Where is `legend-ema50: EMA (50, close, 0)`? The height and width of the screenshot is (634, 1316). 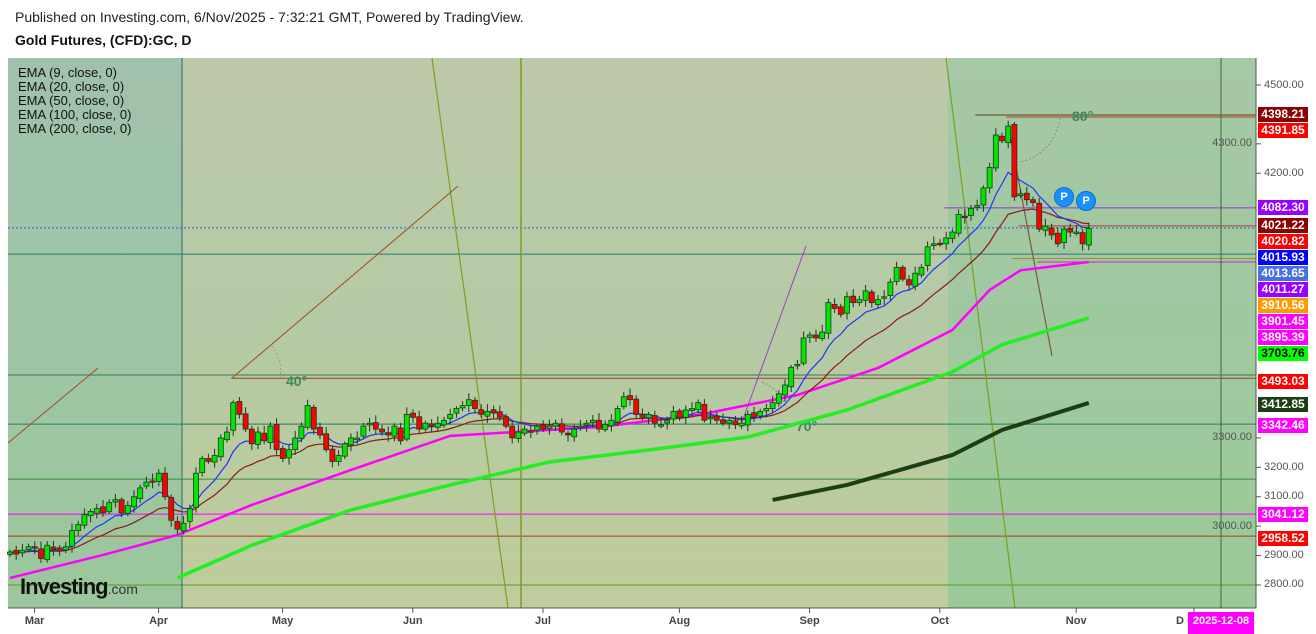 legend-ema50: EMA (50, close, 0) is located at coordinates (71, 100).